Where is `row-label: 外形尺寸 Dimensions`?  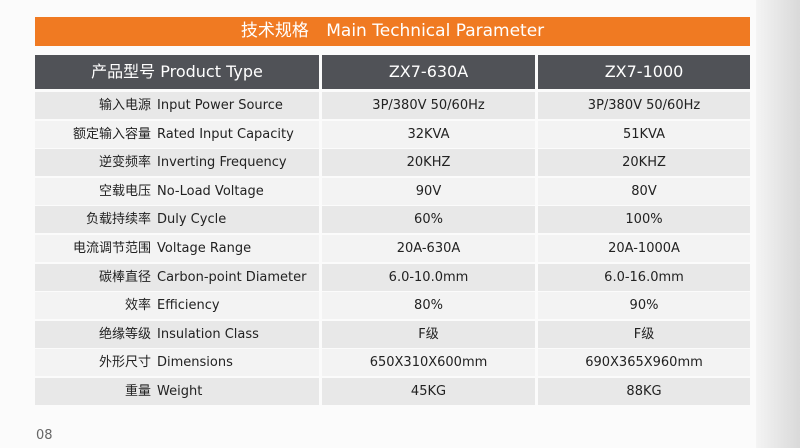
row-label: 外形尺寸 Dimensions is located at coordinates (177, 363).